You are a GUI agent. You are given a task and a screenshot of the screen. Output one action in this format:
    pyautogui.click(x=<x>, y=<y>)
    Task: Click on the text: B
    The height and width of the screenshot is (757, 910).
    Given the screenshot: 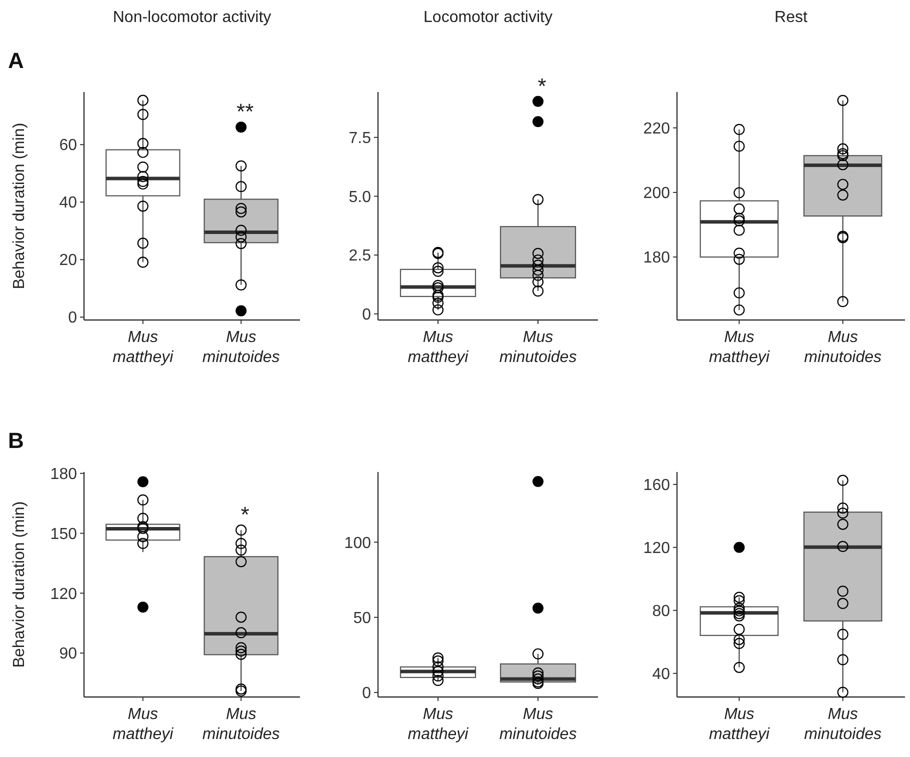 What is the action you would take?
    pyautogui.click(x=16, y=440)
    